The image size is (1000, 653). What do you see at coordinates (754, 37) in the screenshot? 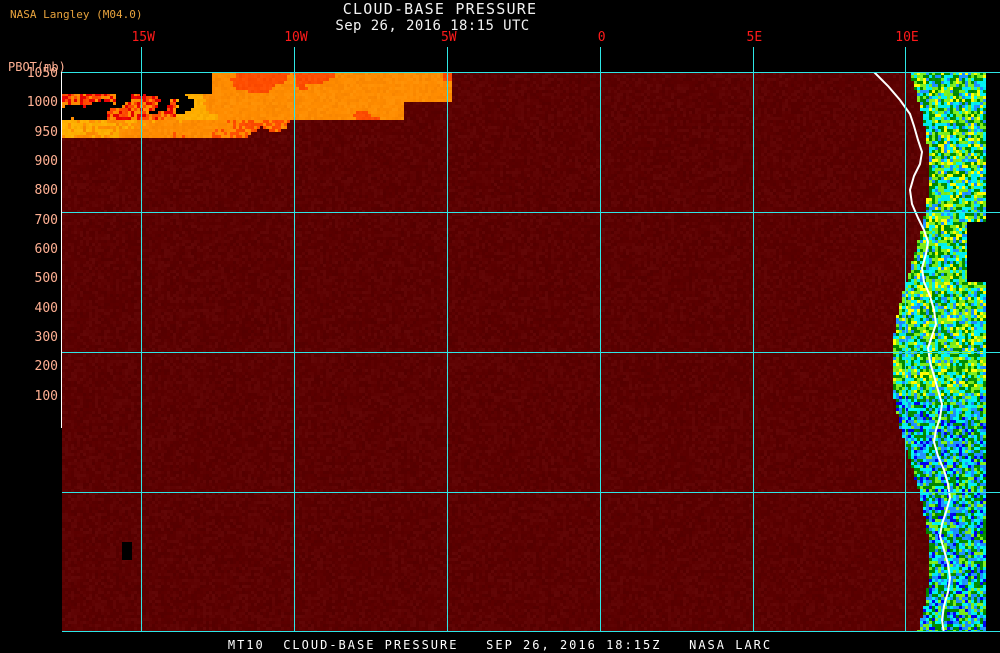
I see `longitude-label: 5E` at bounding box center [754, 37].